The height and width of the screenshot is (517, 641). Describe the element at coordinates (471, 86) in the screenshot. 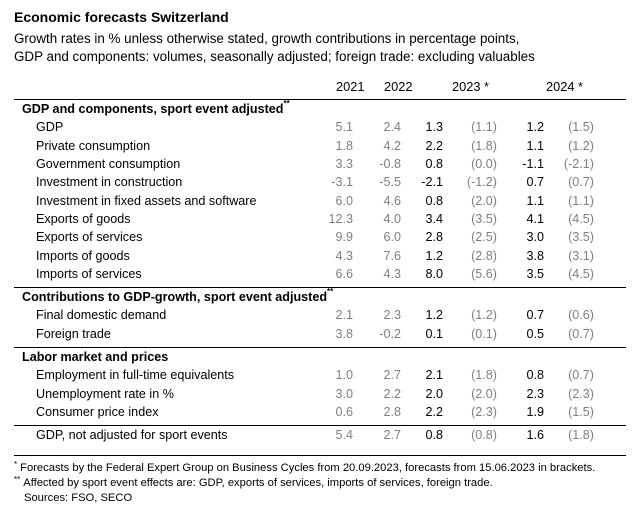

I see `col-header-2023: 2023 *` at that location.